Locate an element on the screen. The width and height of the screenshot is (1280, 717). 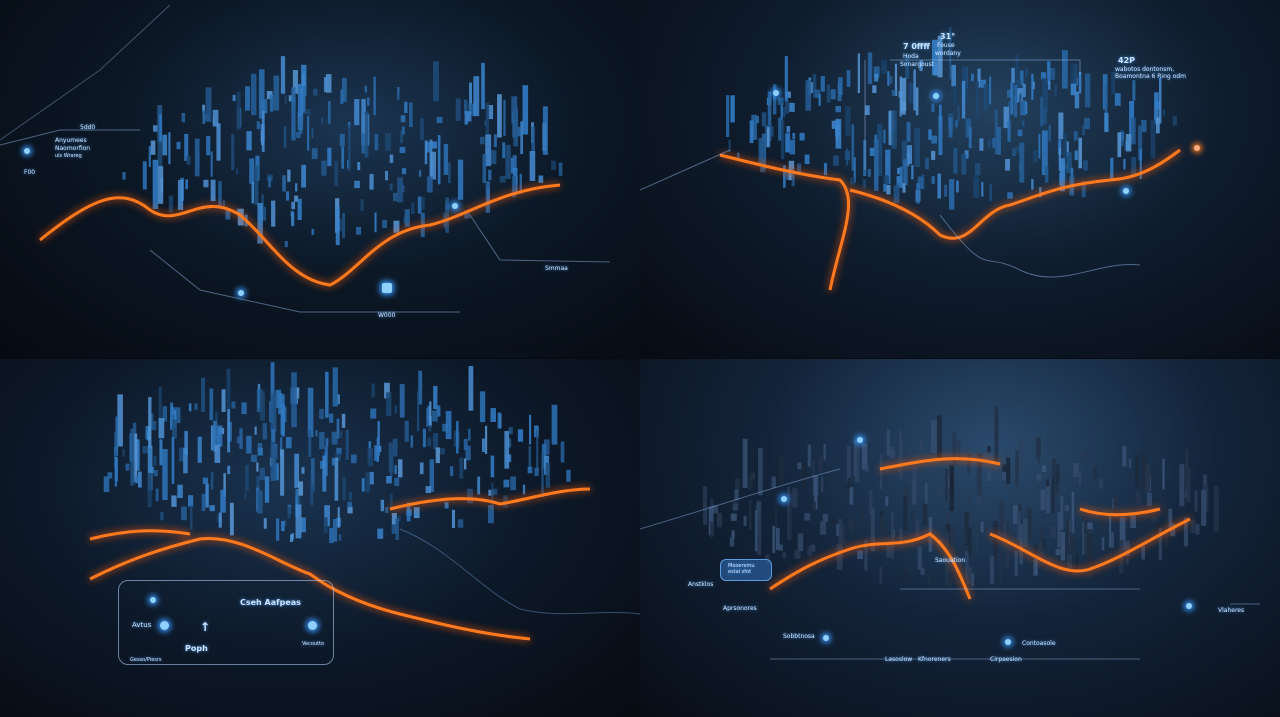
card-item: Avtus is located at coordinates (142, 625).